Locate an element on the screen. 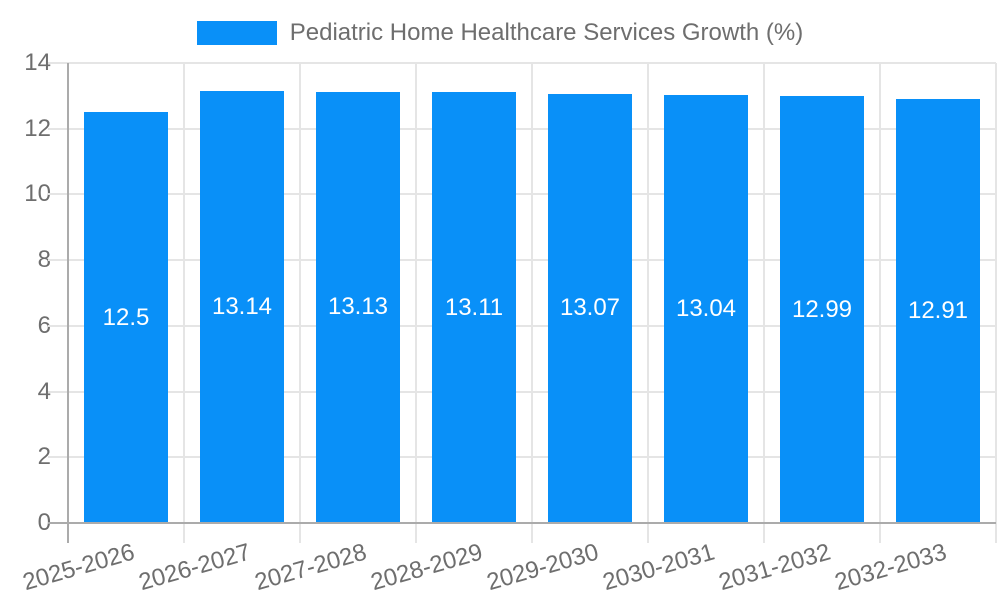 The width and height of the screenshot is (1000, 600). bar-value-label: 12.99 is located at coordinates (822, 309).